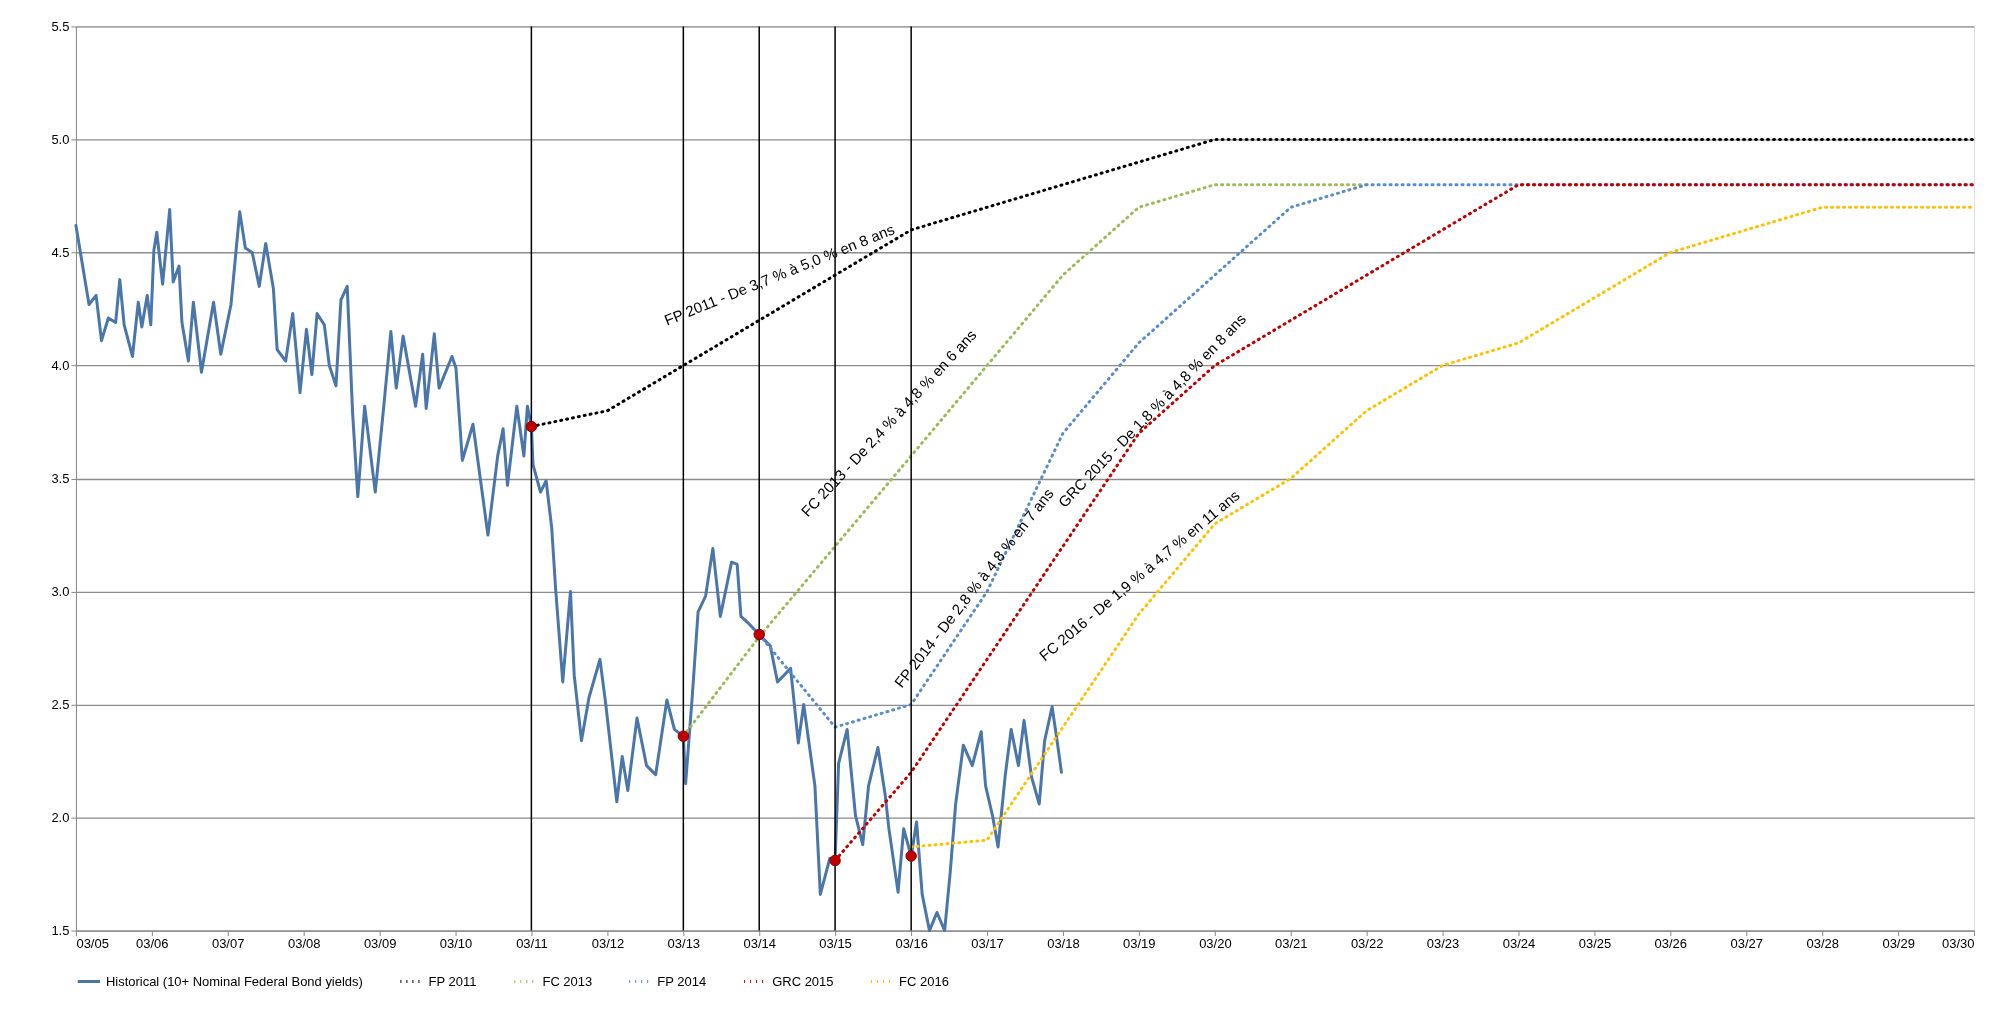 The height and width of the screenshot is (1013, 2006). I want to click on x-tick-label: 03/27, so click(1746, 944).